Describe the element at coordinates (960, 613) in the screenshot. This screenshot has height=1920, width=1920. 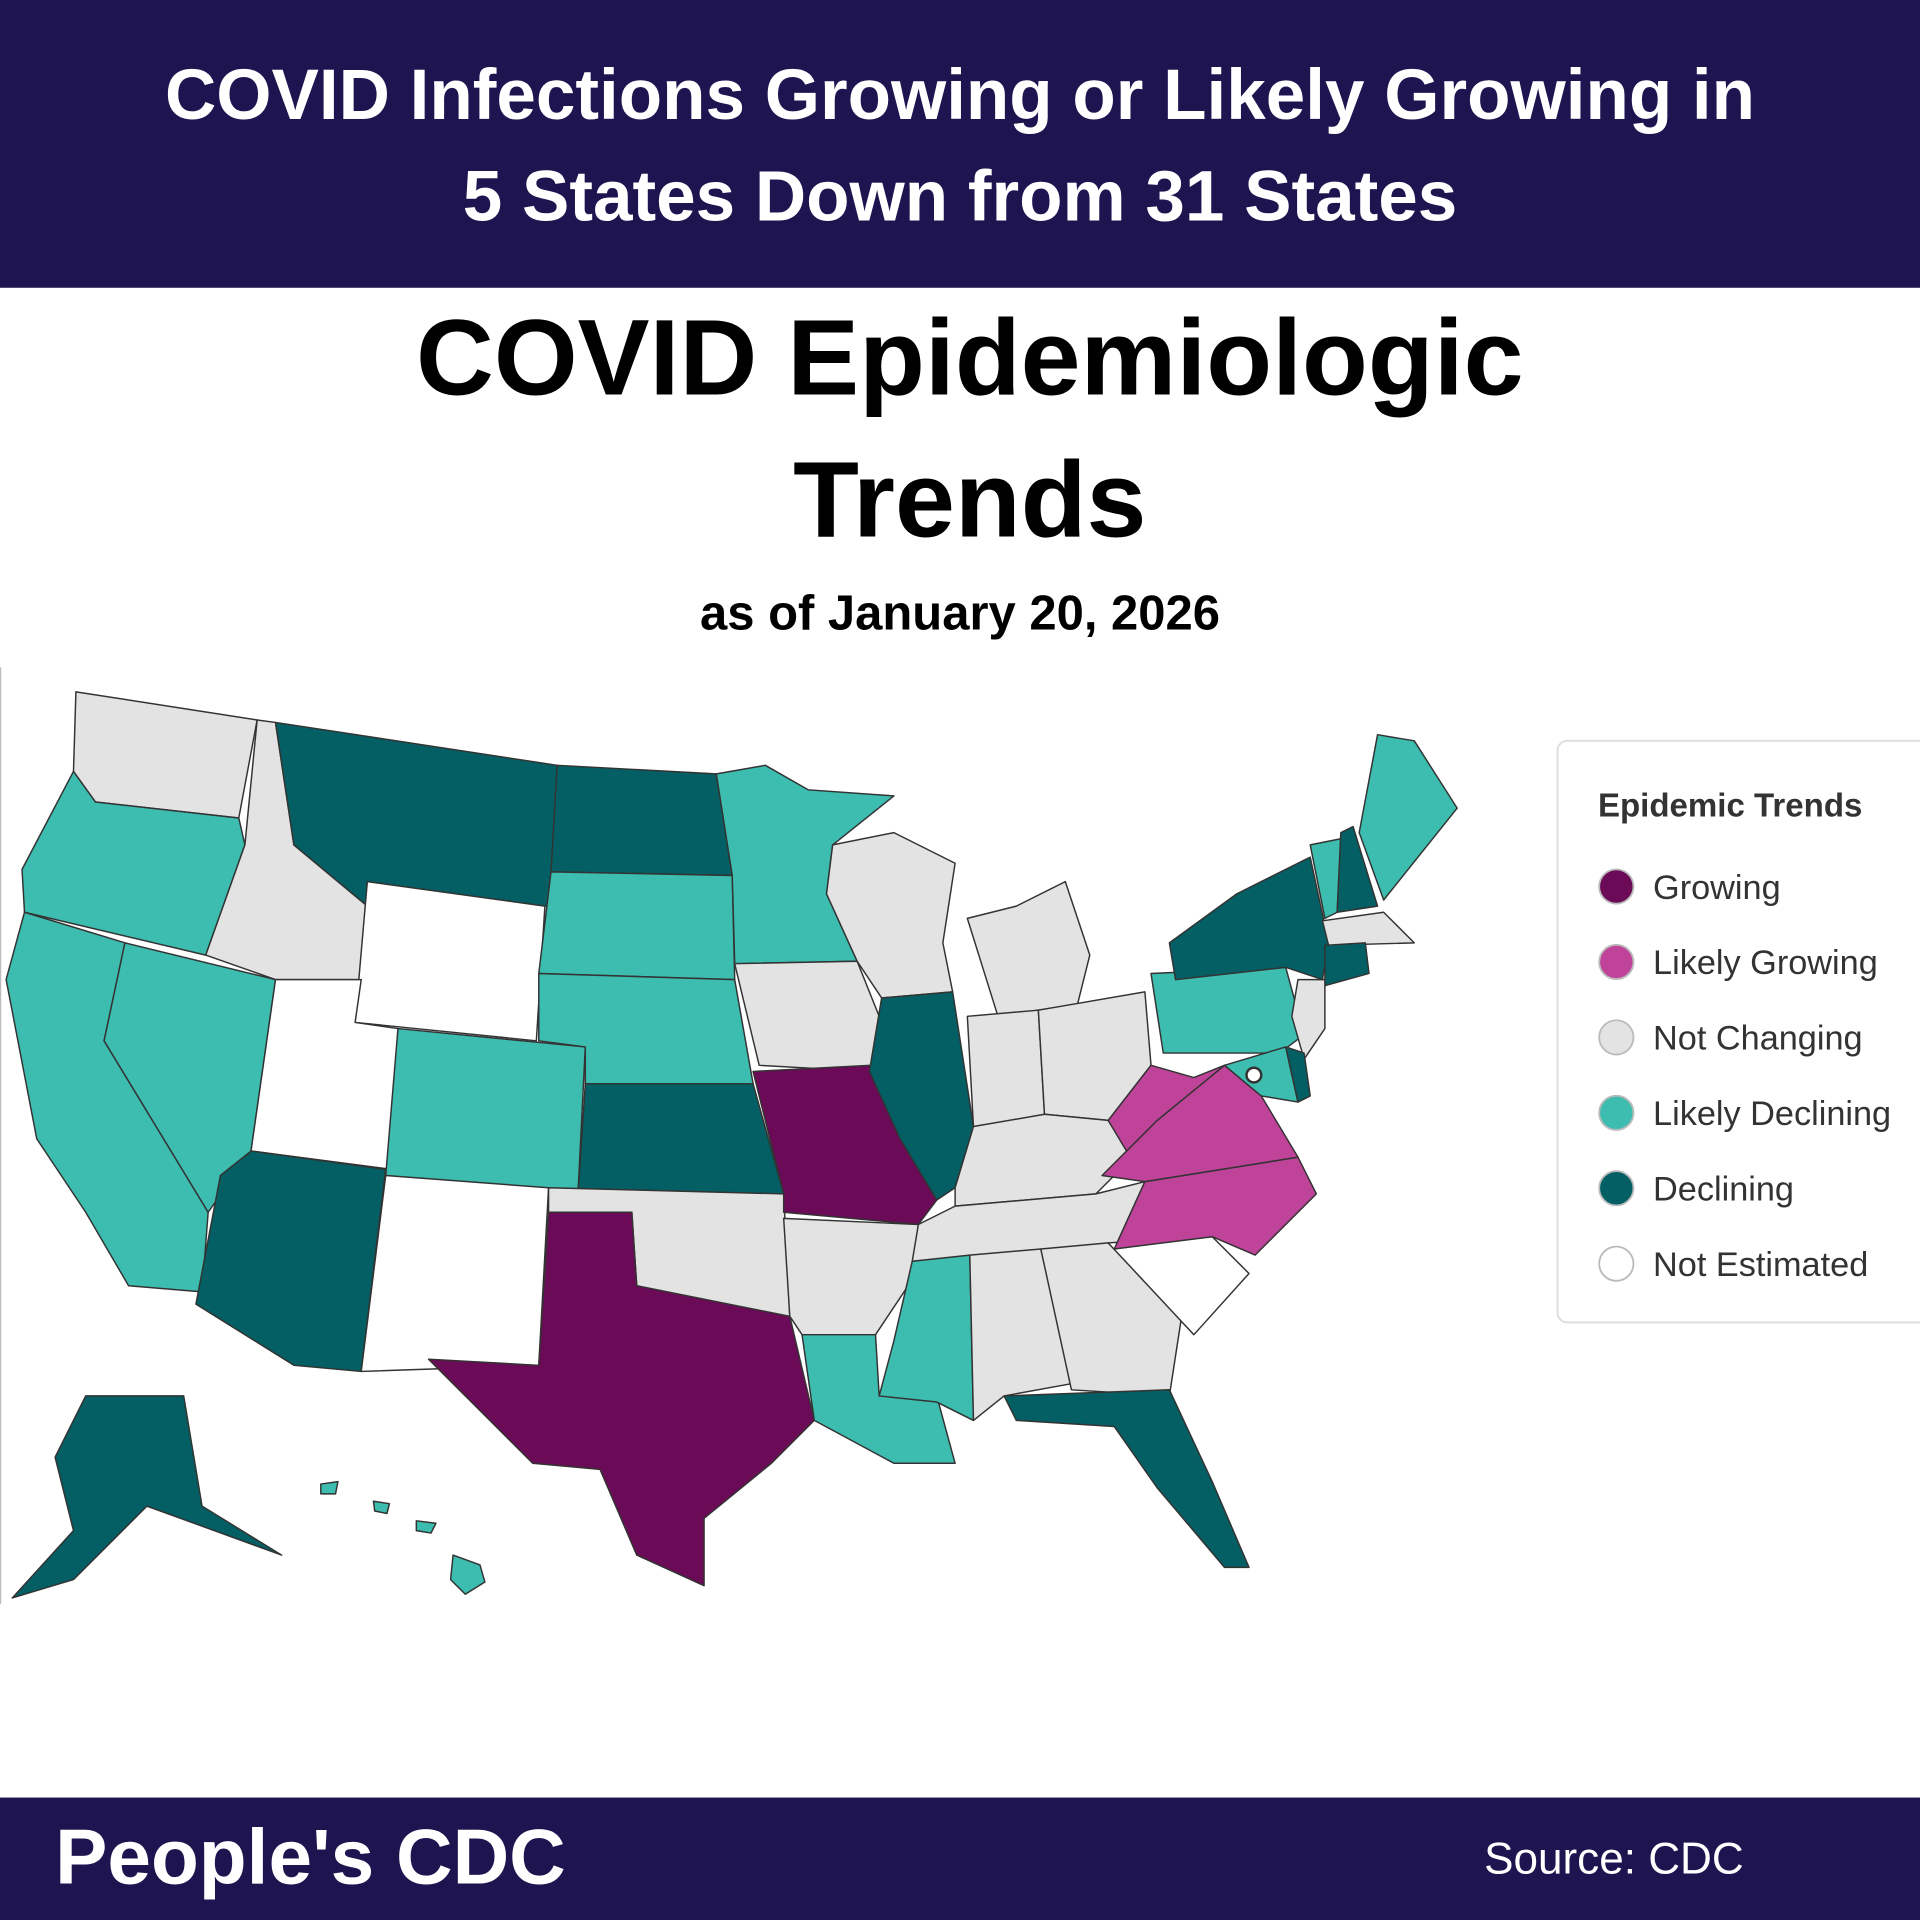
I see `map-subtitle: as of January 20, 2026` at that location.